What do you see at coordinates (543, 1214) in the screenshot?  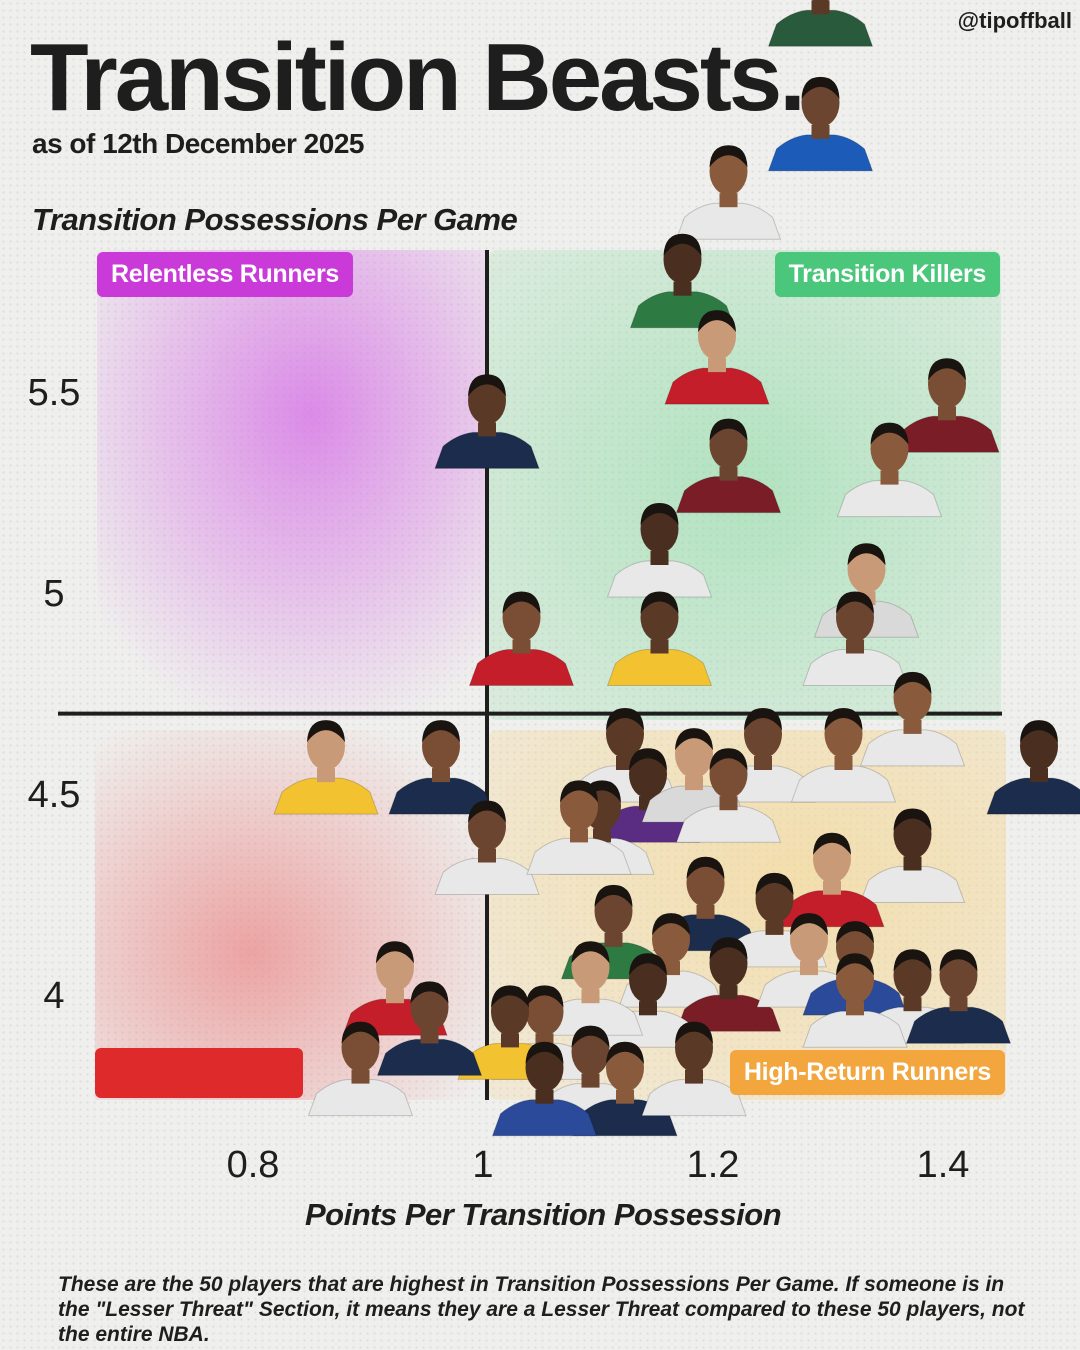 I see `x-axis-label: Points Per Transition Possession` at bounding box center [543, 1214].